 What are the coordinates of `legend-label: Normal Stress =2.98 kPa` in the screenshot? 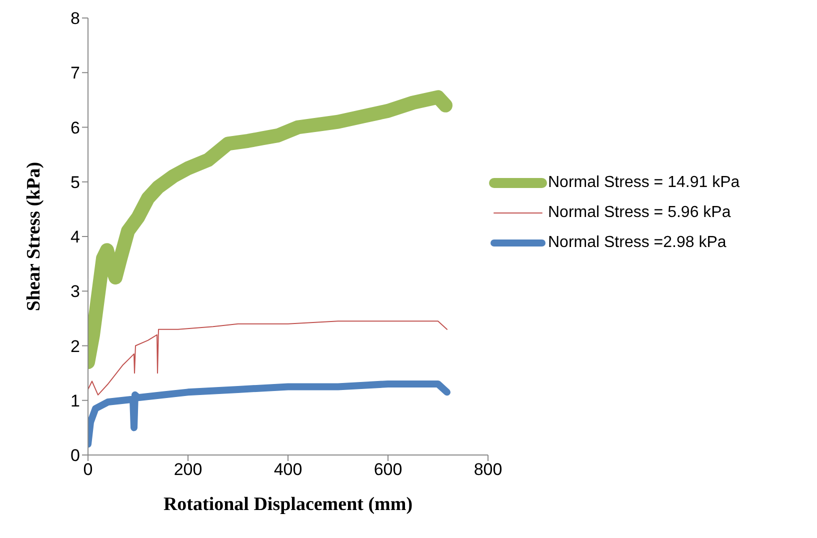 It's located at (637, 243).